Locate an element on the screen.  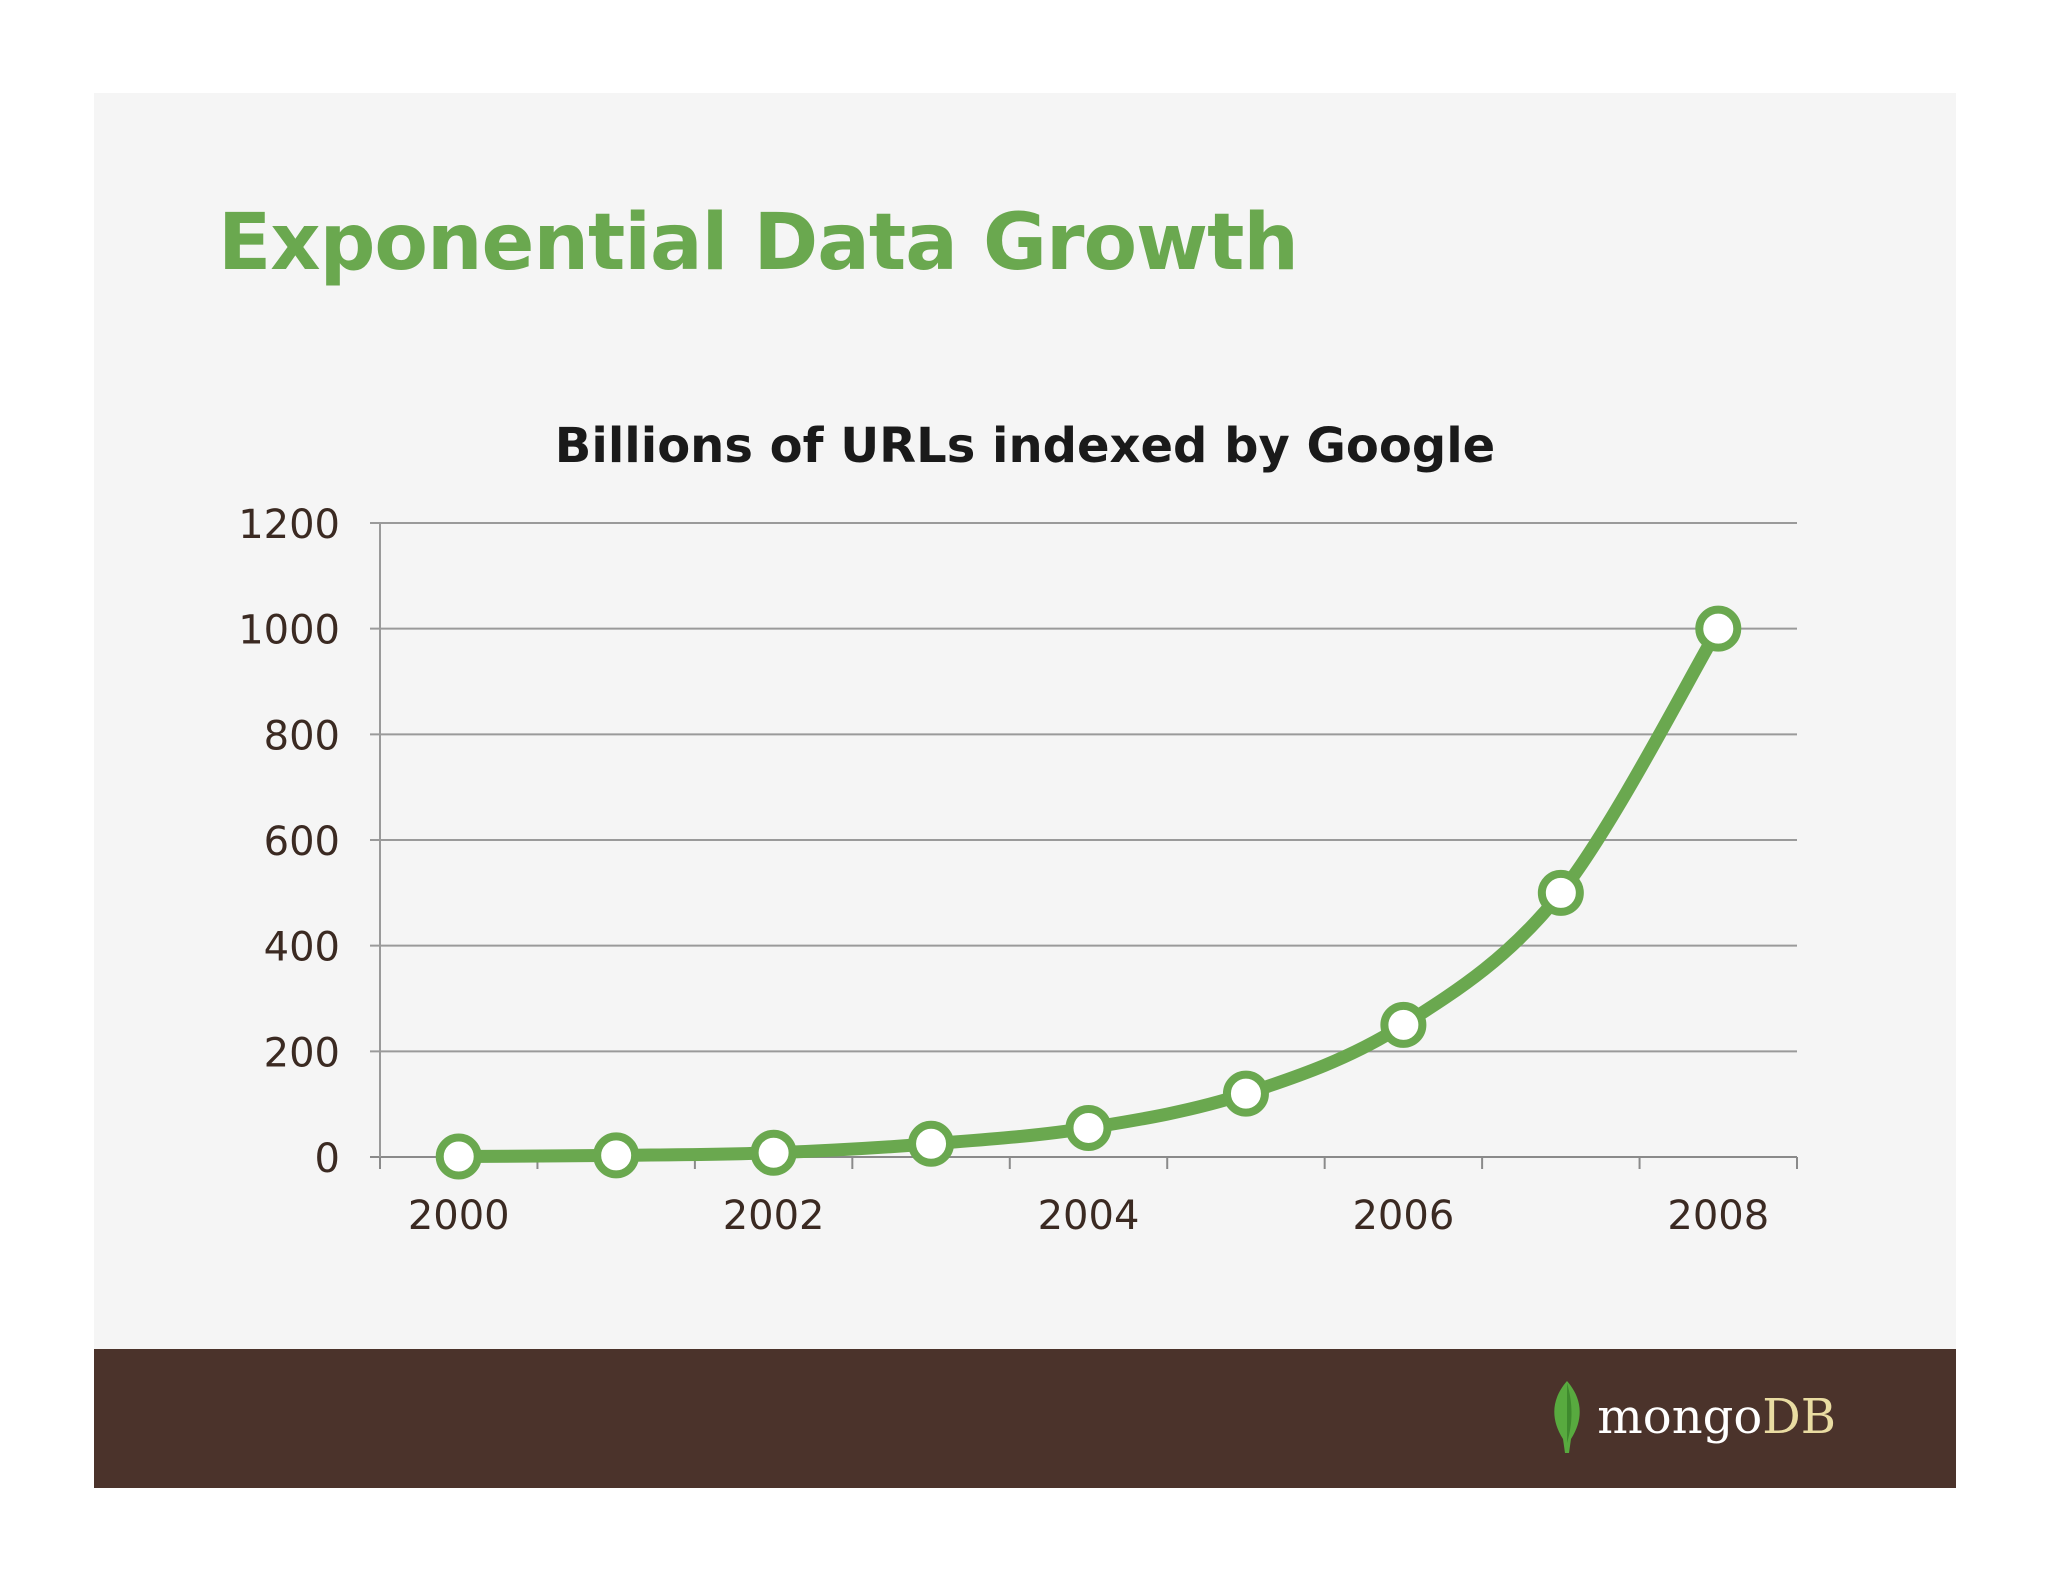
logo-text-db: DB is located at coordinates (1799, 1417).